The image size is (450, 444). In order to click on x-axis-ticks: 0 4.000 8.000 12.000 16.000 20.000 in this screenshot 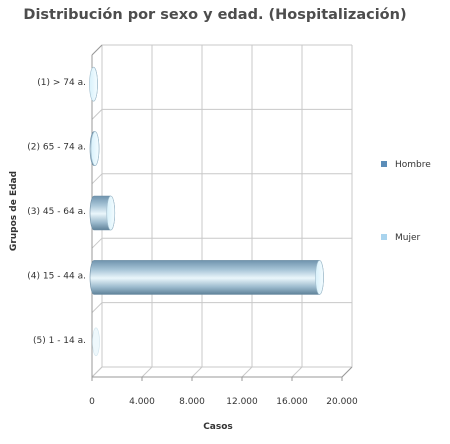, I will do `click(223, 392)`.